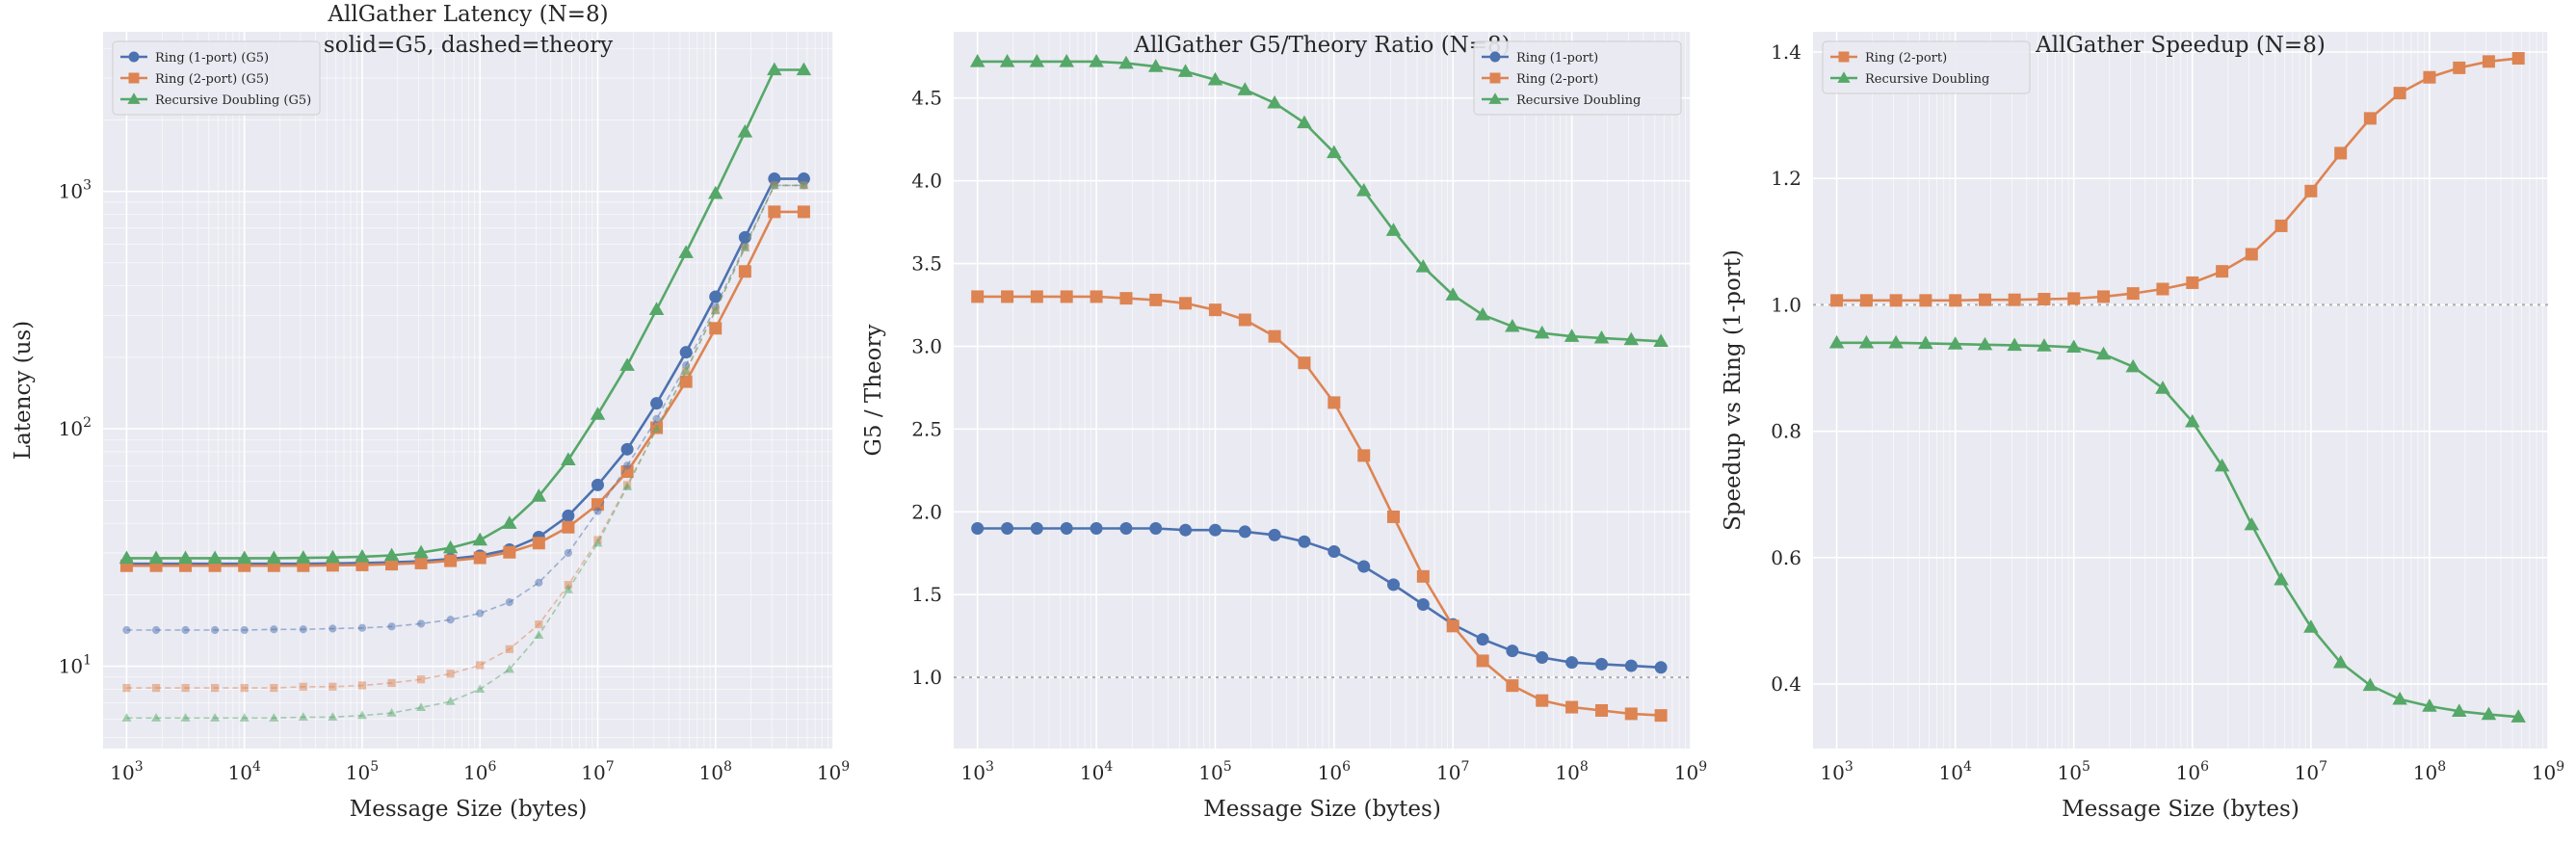 This screenshot has width=2576, height=842. What do you see at coordinates (977, 771) in the screenshot?
I see `x-tick-label: 10³` at bounding box center [977, 771].